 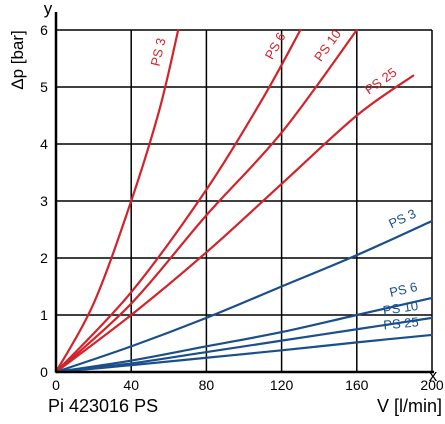 What do you see at coordinates (44, 144) in the screenshot?
I see `y-tick-label: 4` at bounding box center [44, 144].